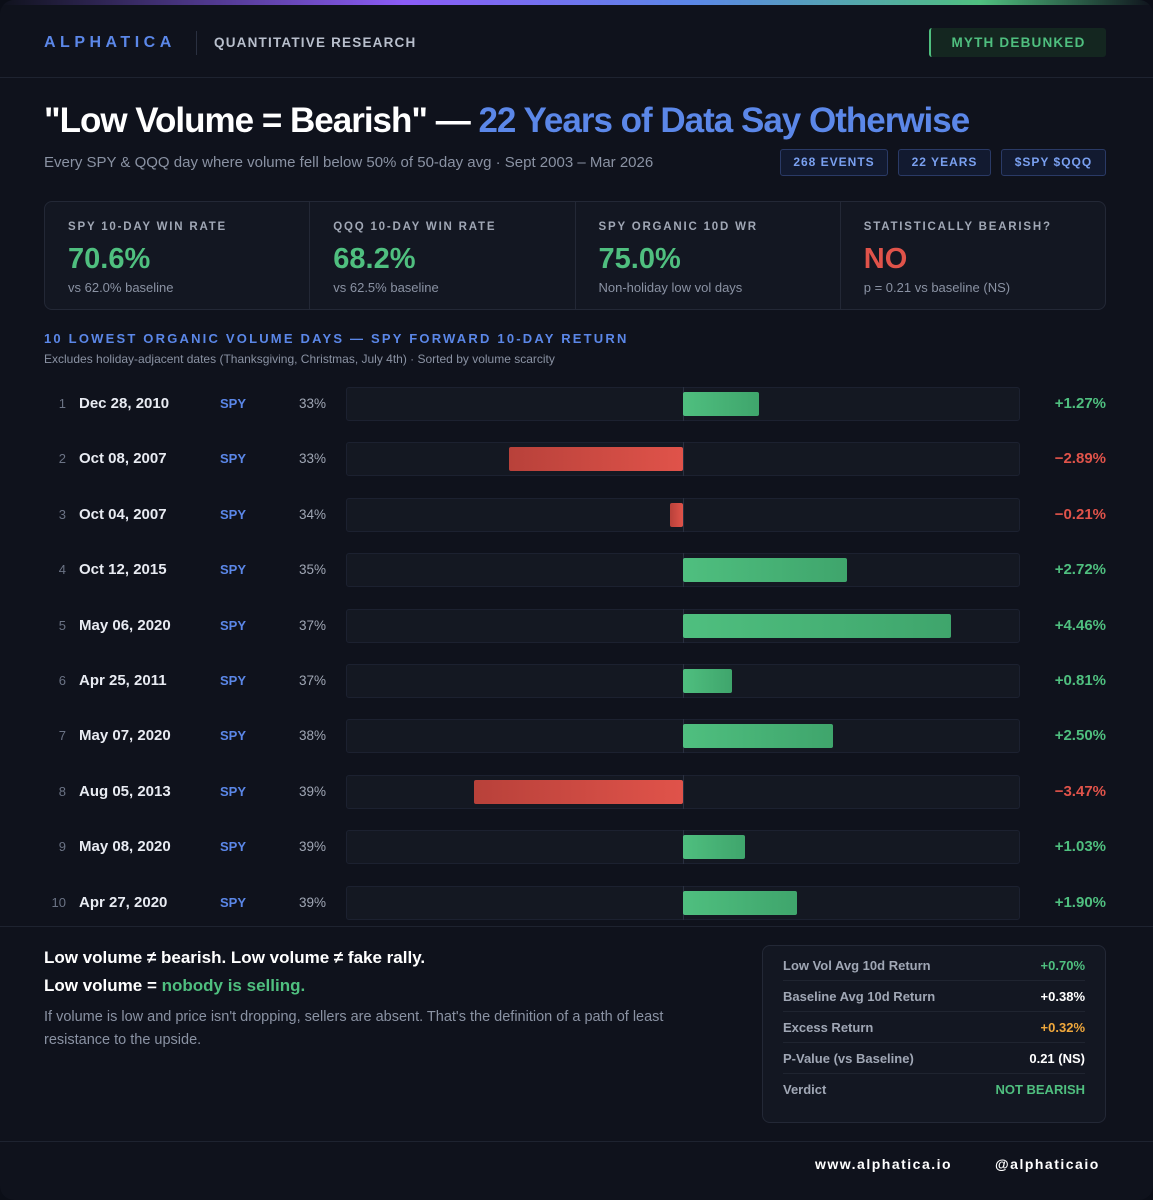 The image size is (1153, 1200). Describe the element at coordinates (386, 287) in the screenshot. I see `stat-note: vs 62.5% baseline` at that location.